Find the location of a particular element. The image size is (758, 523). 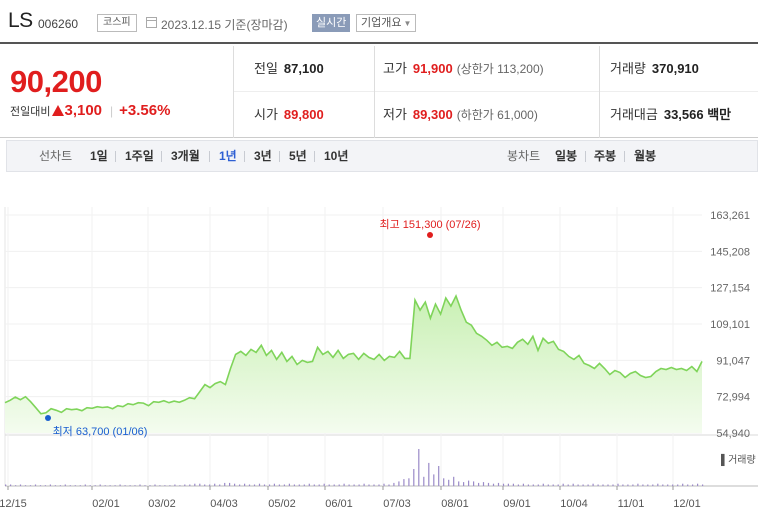

high-label: 고가 is located at coordinates (395, 68).